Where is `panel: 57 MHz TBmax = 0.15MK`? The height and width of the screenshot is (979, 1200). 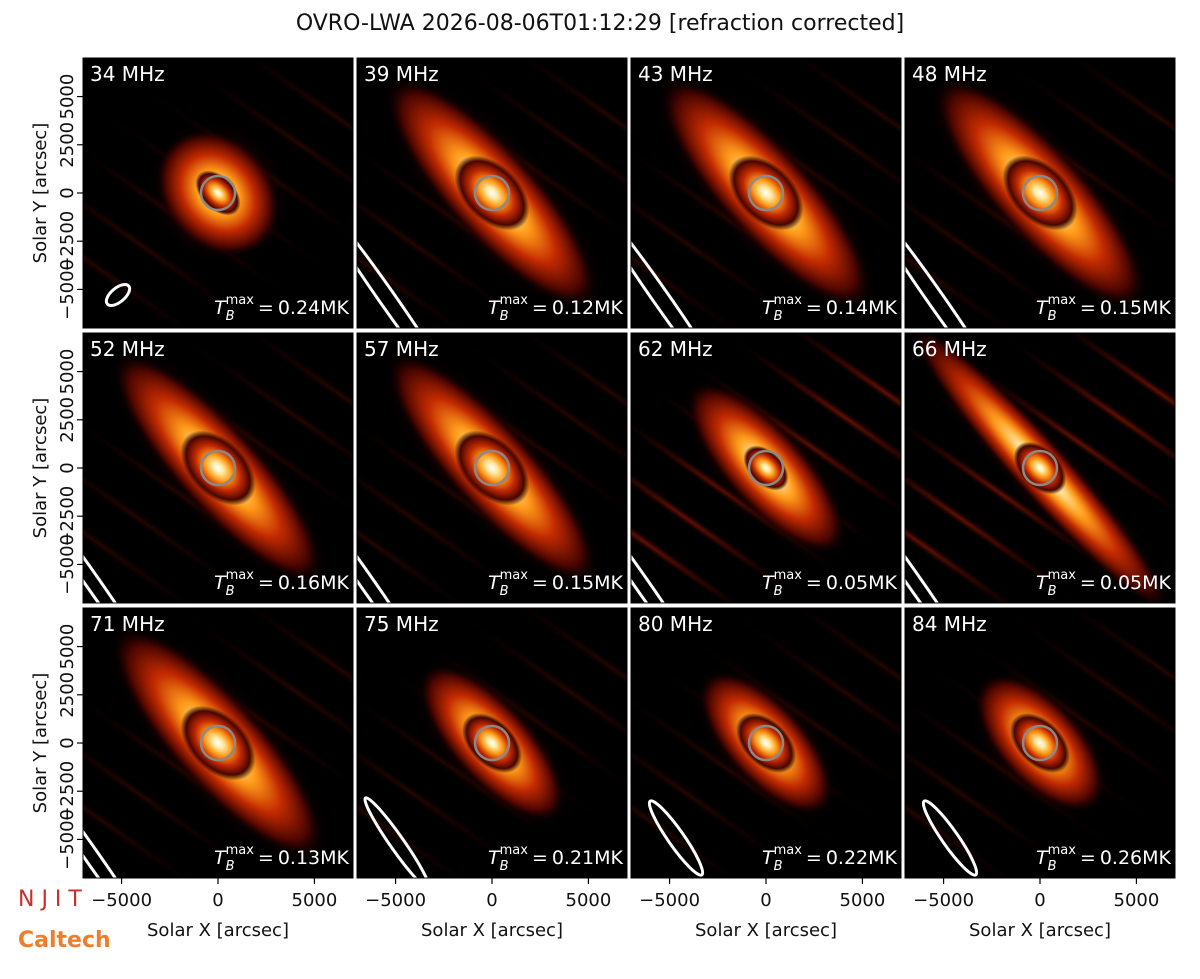 panel: 57 MHz TBmax = 0.15MK is located at coordinates (492, 468).